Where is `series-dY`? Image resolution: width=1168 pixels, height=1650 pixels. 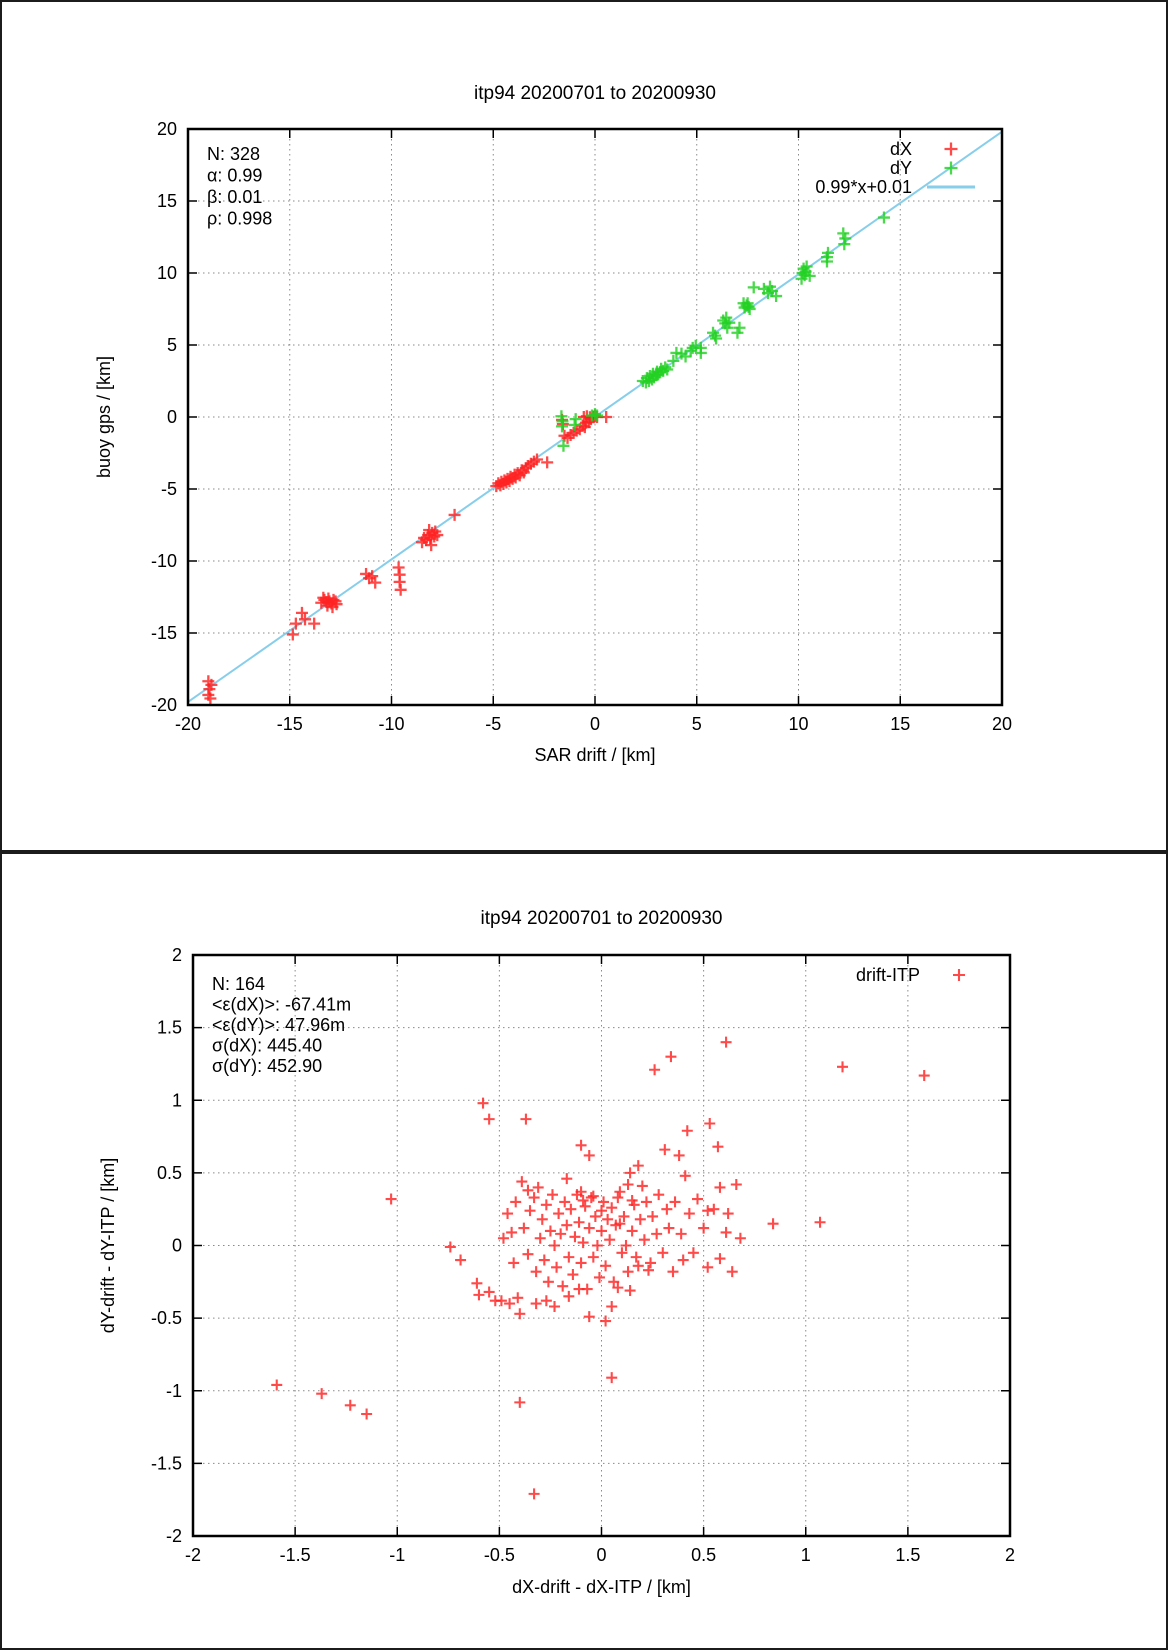
series-dY is located at coordinates (722, 331).